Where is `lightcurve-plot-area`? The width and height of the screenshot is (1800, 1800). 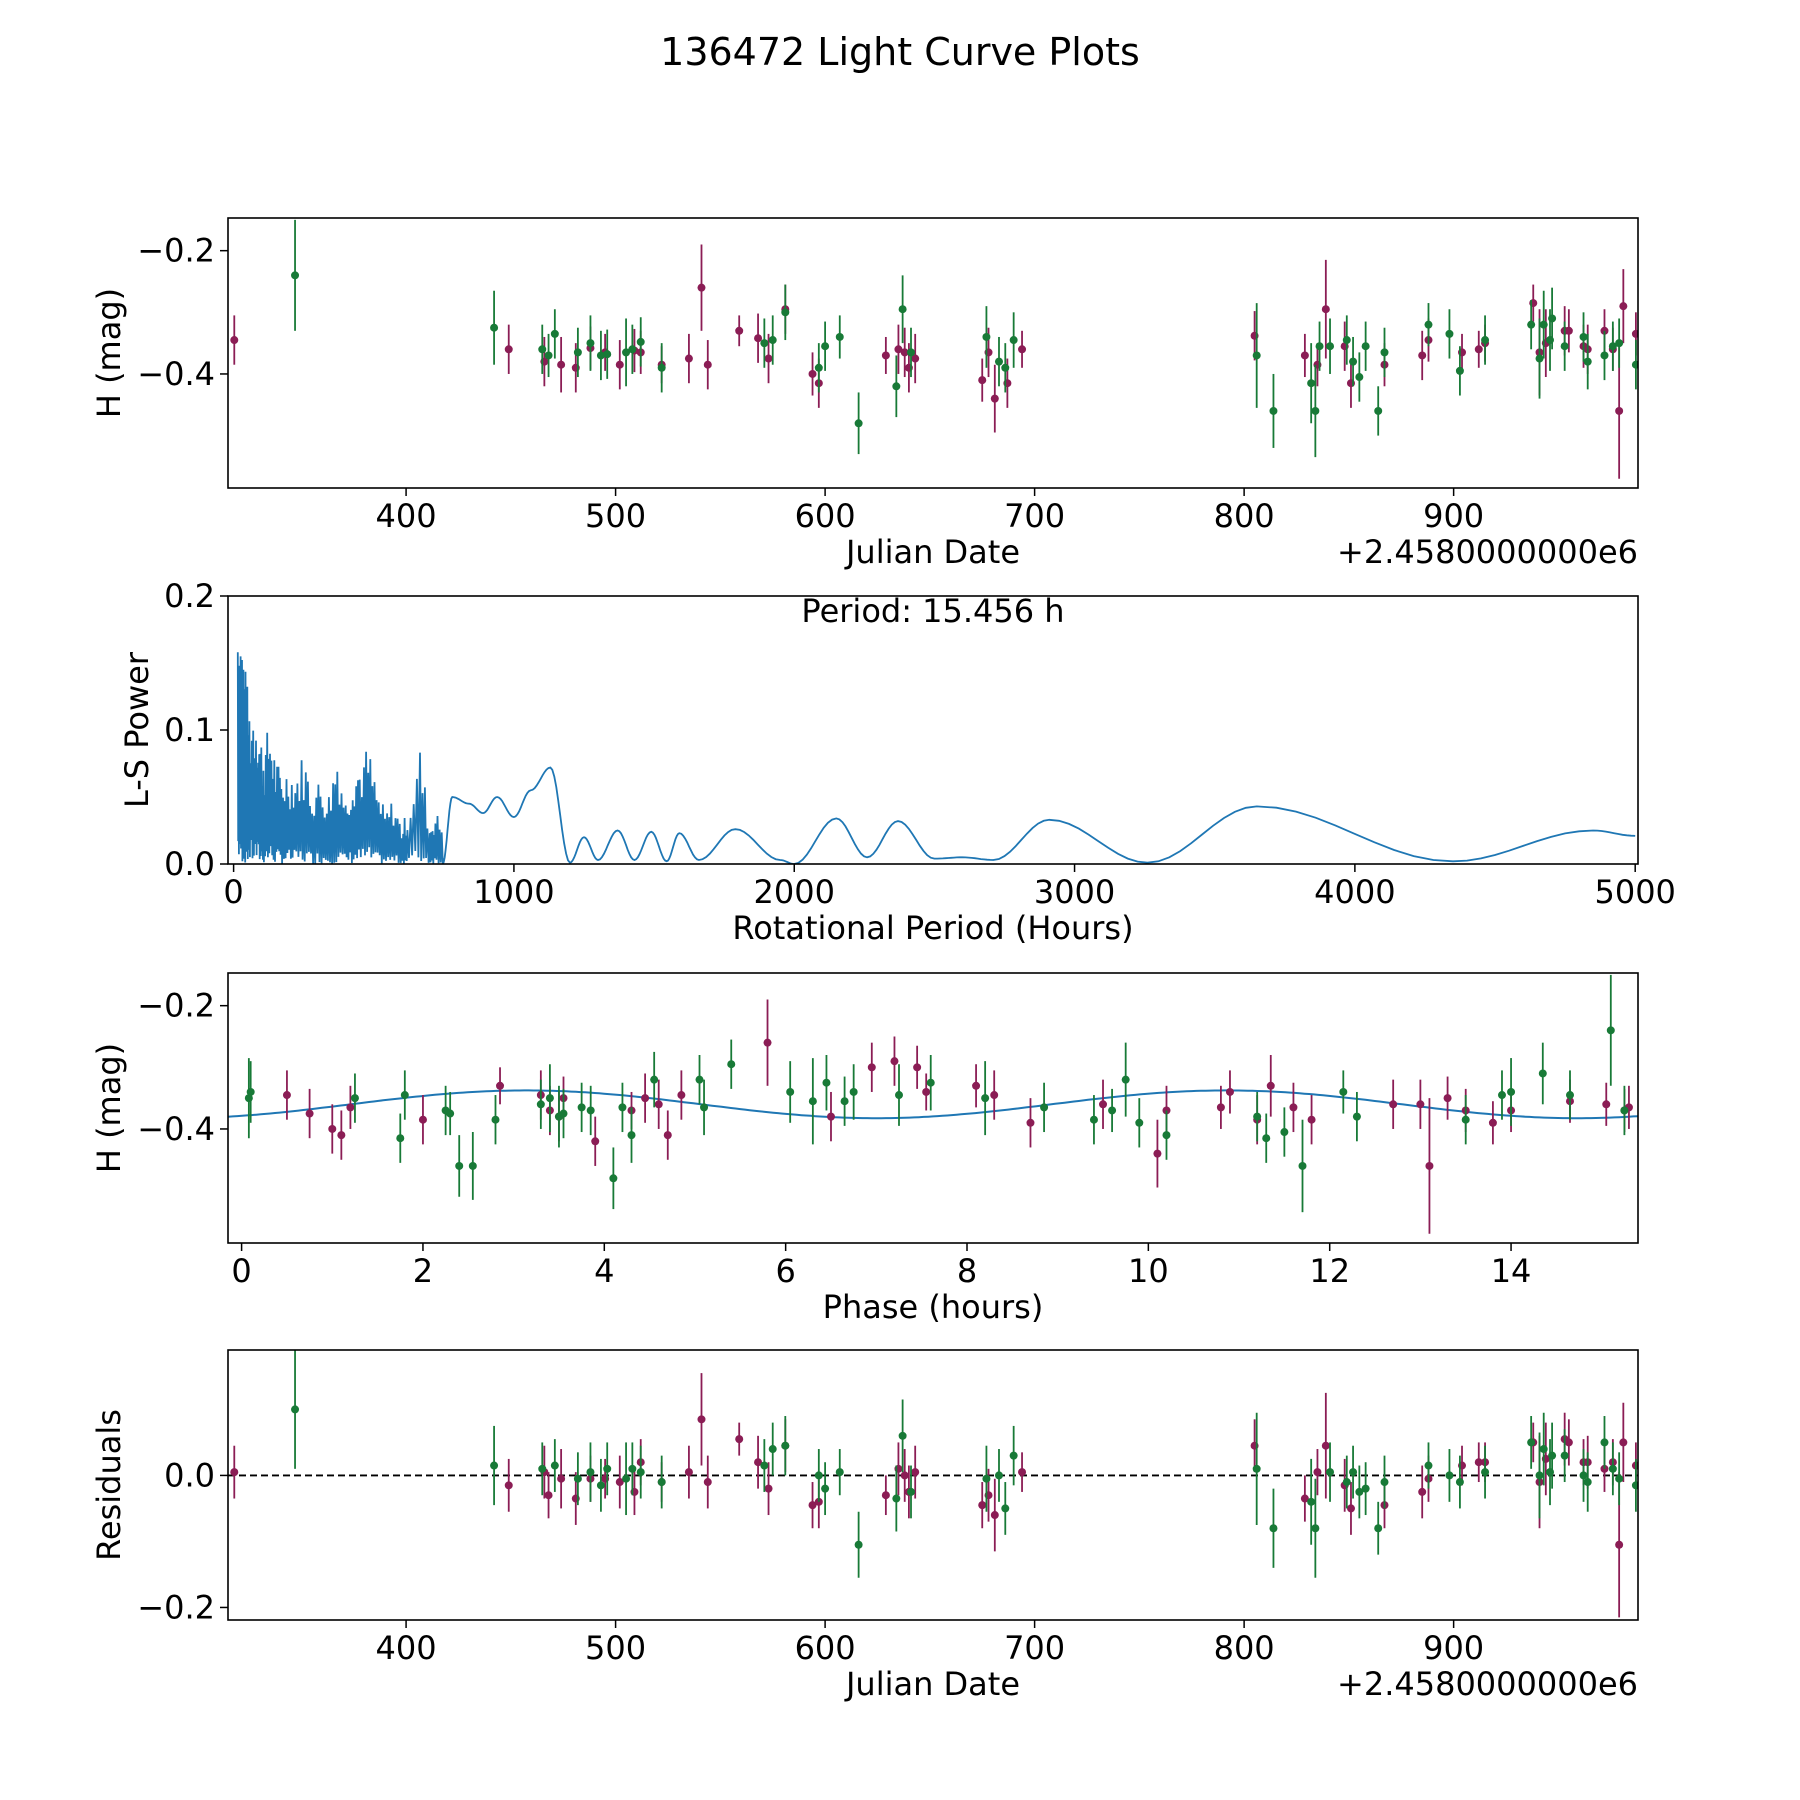
lightcurve-plot-area is located at coordinates (934, 349).